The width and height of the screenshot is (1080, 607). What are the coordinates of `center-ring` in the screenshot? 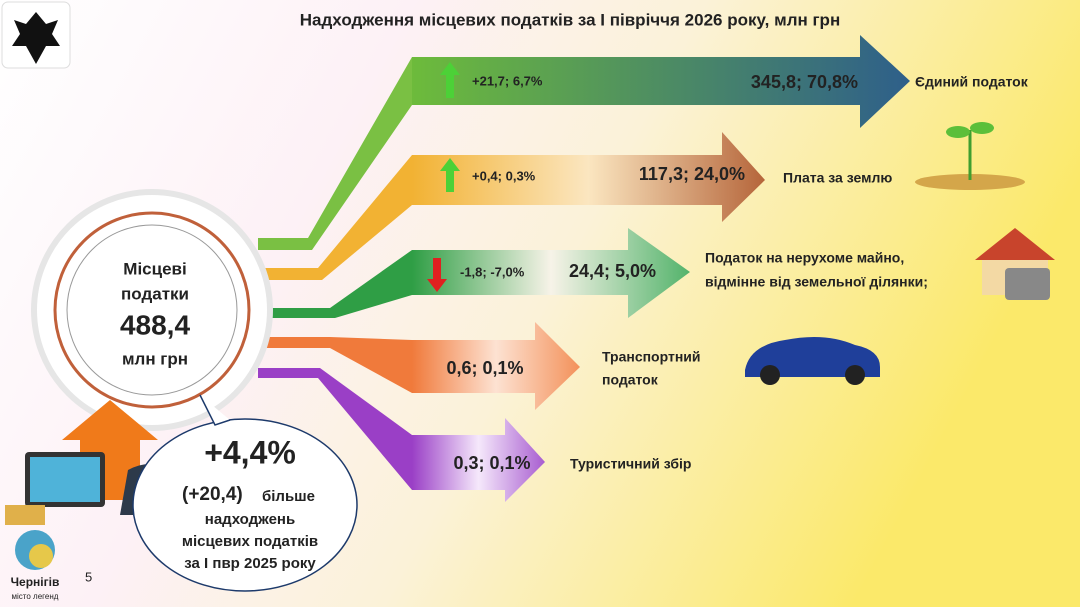 It's located at (152, 310).